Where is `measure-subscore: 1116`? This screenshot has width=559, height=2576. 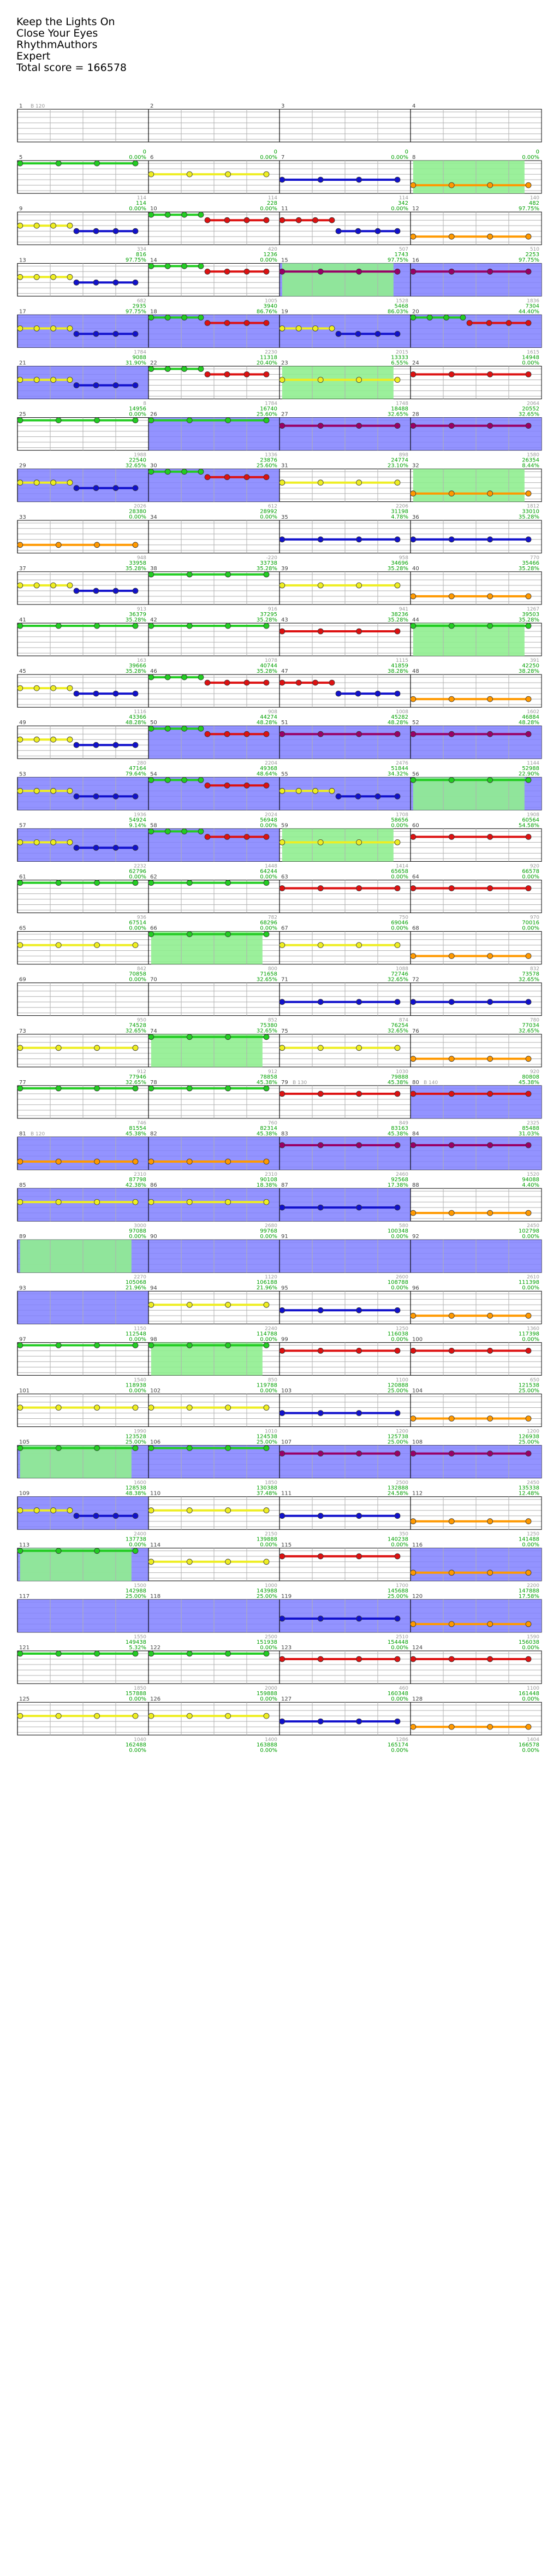
measure-subscore: 1116 is located at coordinates (140, 712).